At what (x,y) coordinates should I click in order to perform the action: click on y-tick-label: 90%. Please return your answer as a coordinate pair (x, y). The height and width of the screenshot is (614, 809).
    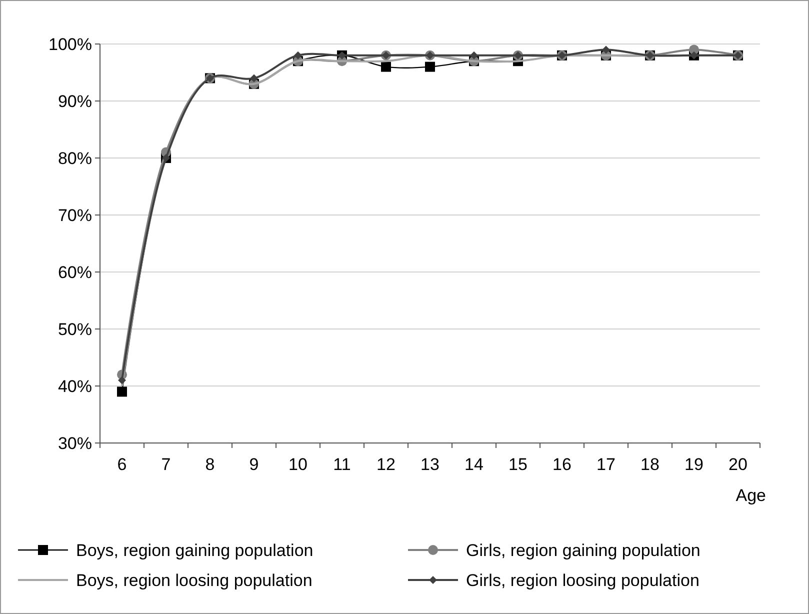
    Looking at the image, I should click on (75, 101).